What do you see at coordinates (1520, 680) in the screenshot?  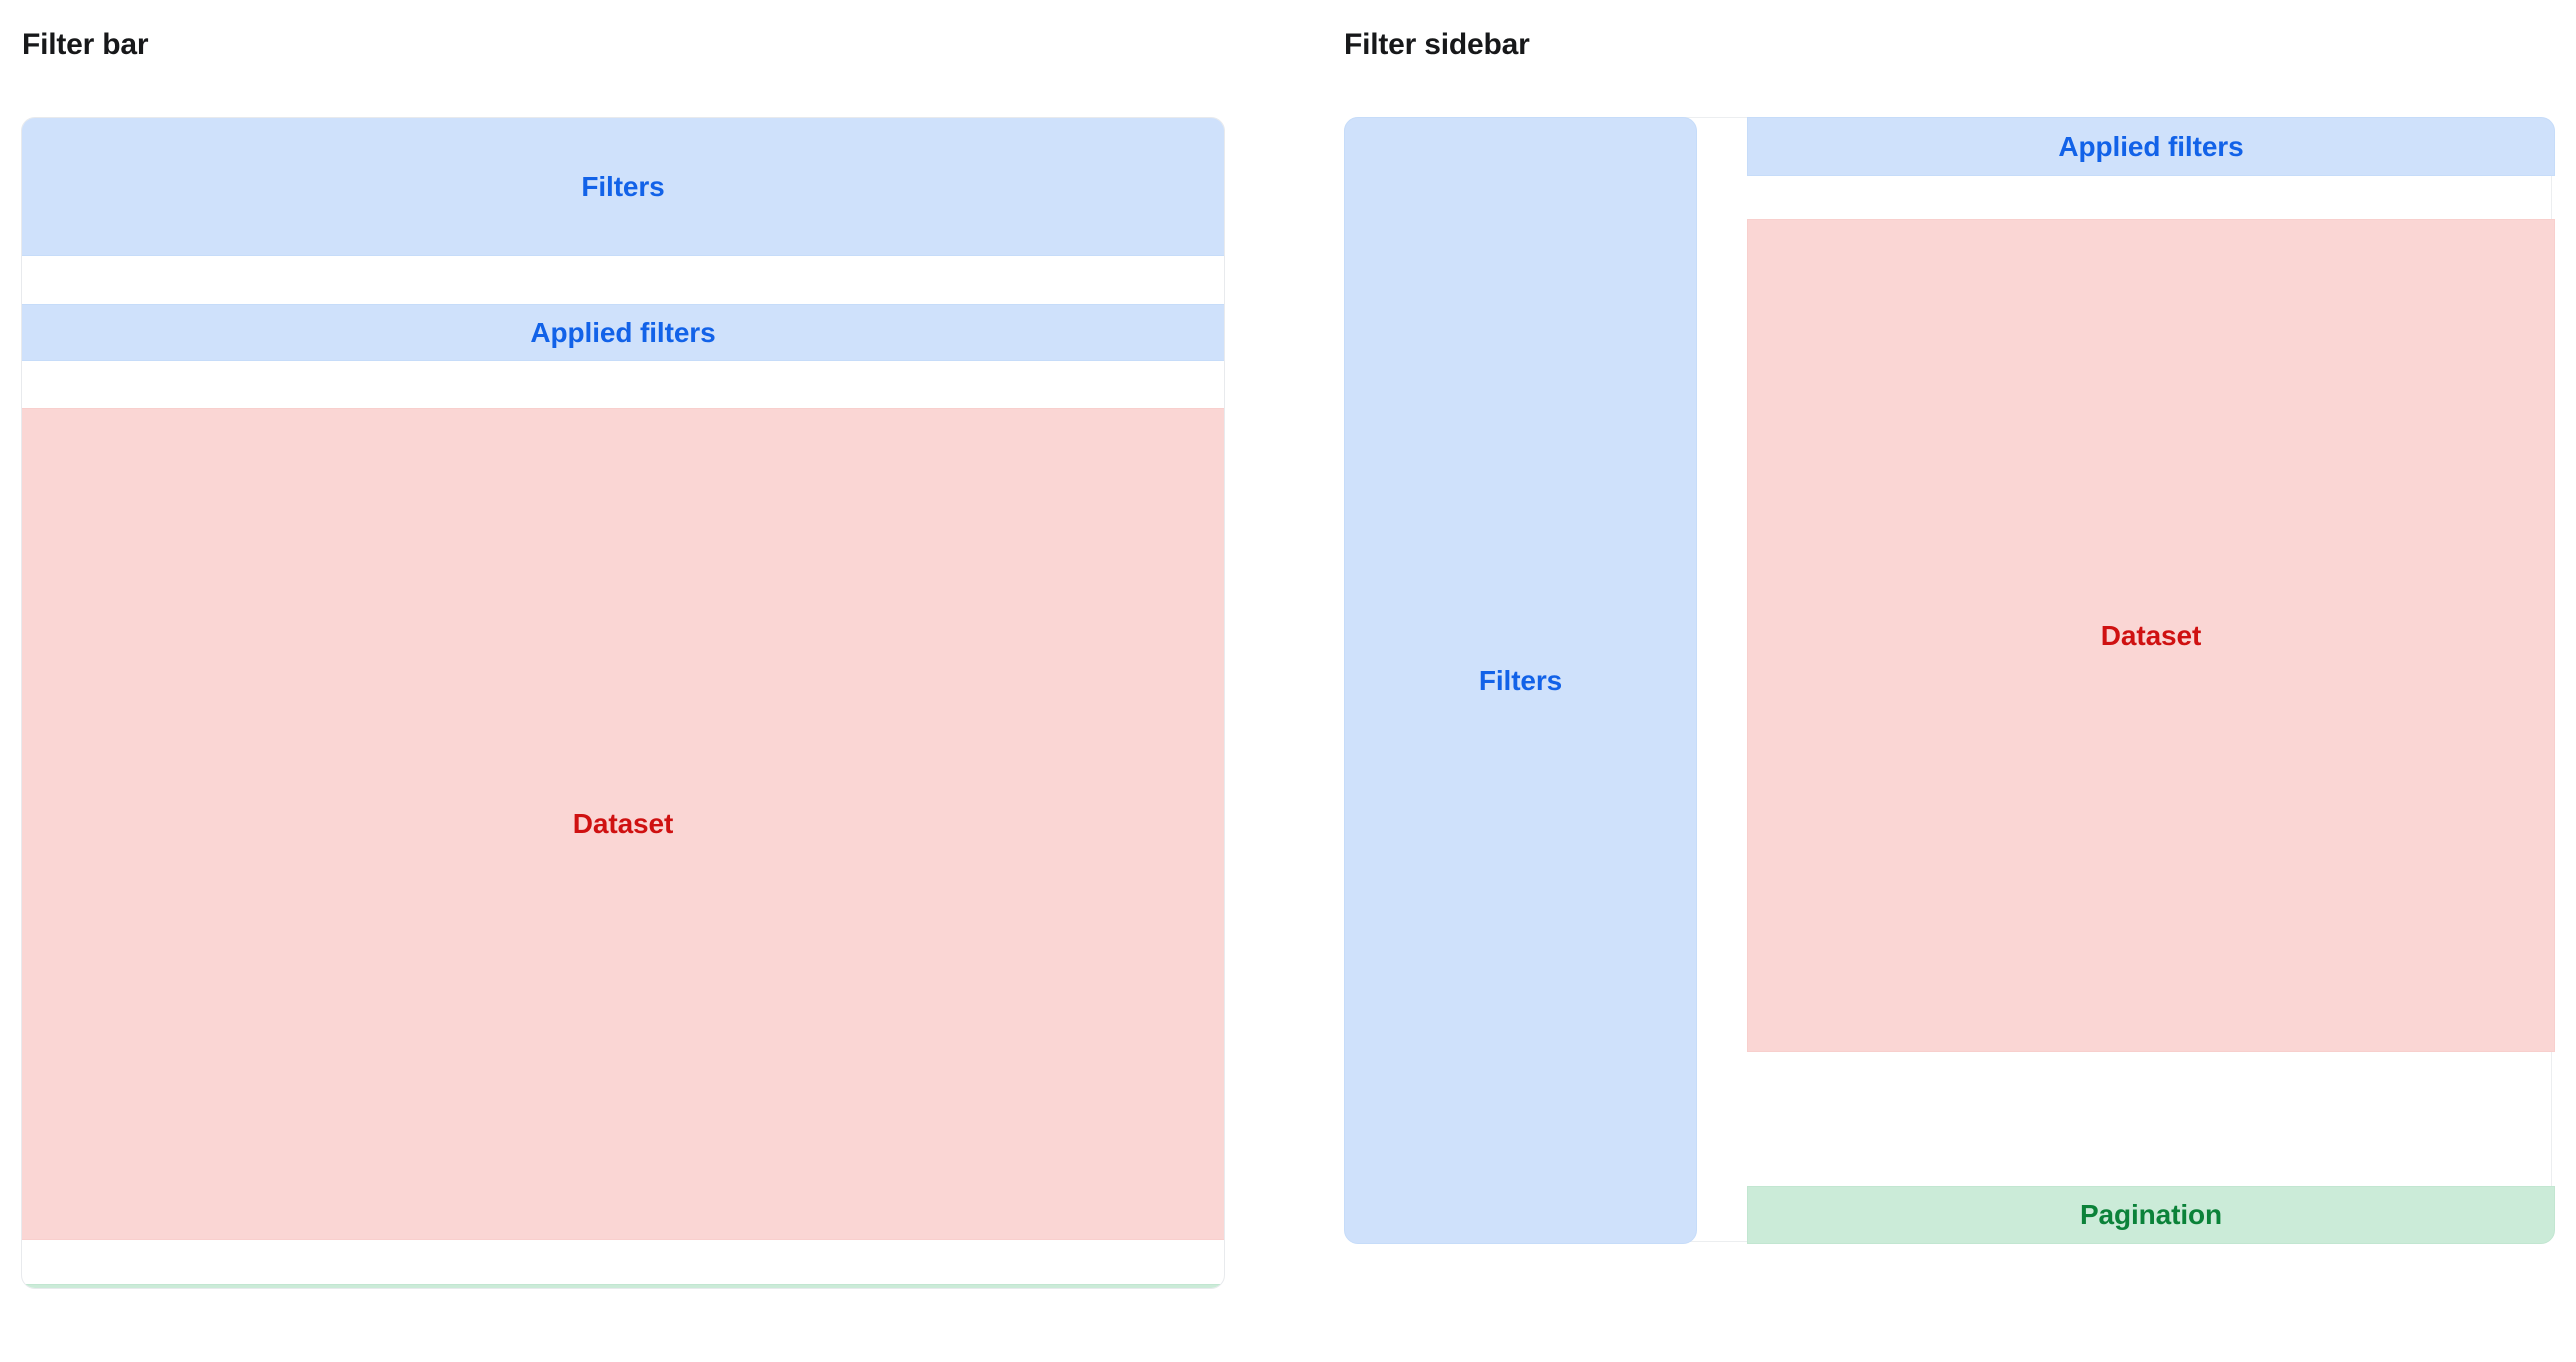 I see `filter-sidebar-filters-region: Filters` at bounding box center [1520, 680].